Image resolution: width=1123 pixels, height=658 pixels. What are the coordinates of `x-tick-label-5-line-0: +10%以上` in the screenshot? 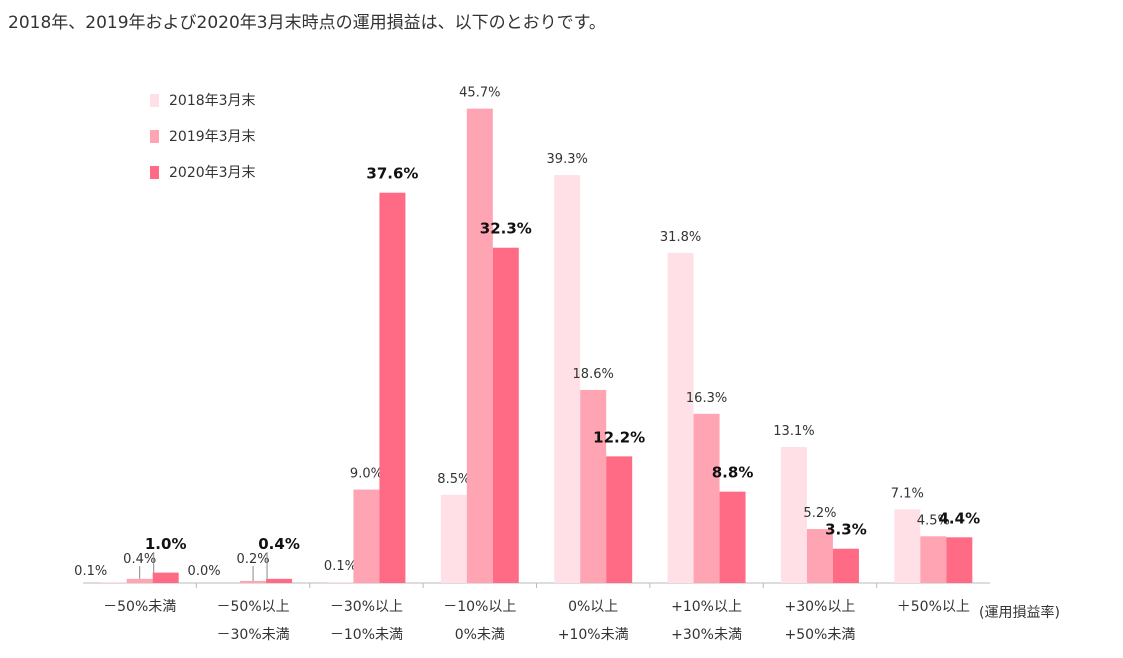 It's located at (706, 607).